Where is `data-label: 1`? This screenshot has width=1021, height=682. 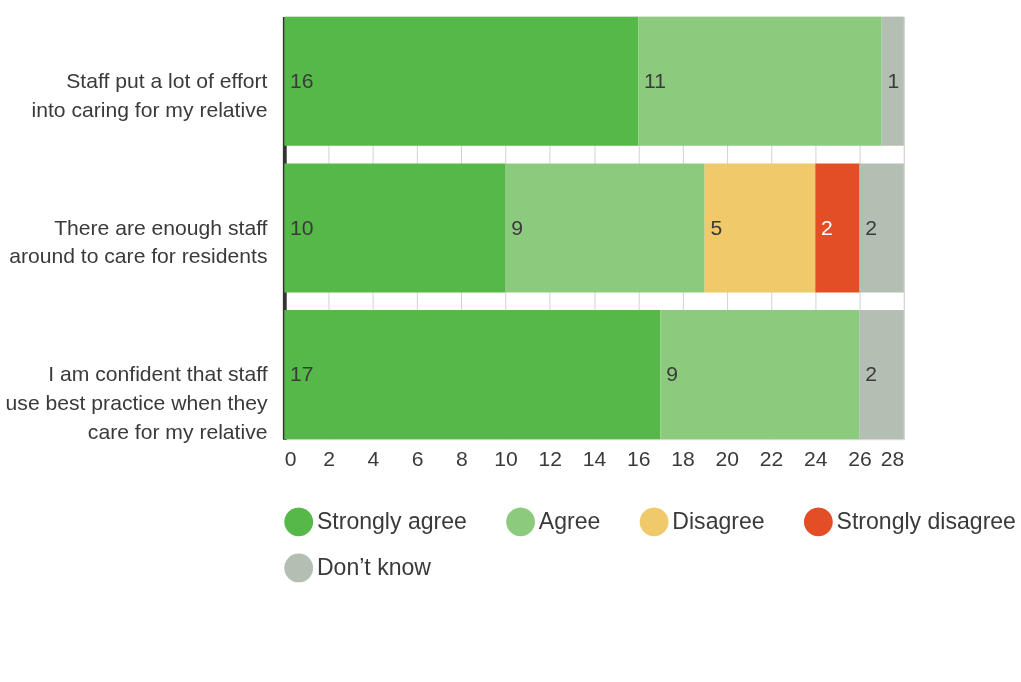
data-label: 1 is located at coordinates (893, 80).